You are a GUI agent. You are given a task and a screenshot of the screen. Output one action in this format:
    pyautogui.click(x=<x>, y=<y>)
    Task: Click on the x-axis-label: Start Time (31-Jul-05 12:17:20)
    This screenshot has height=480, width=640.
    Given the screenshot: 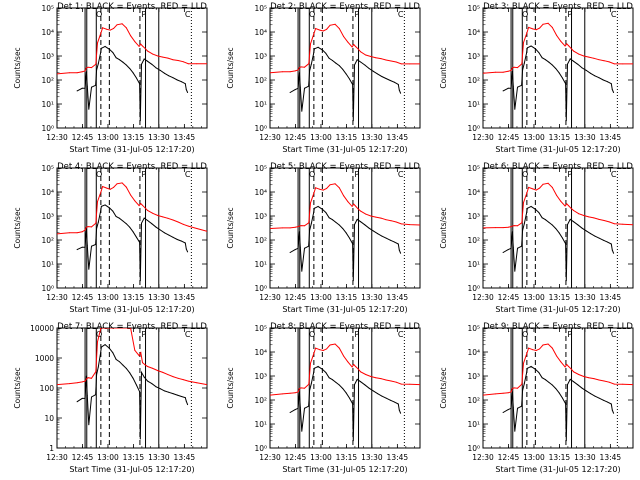 What is the action you would take?
    pyautogui.click(x=131, y=309)
    